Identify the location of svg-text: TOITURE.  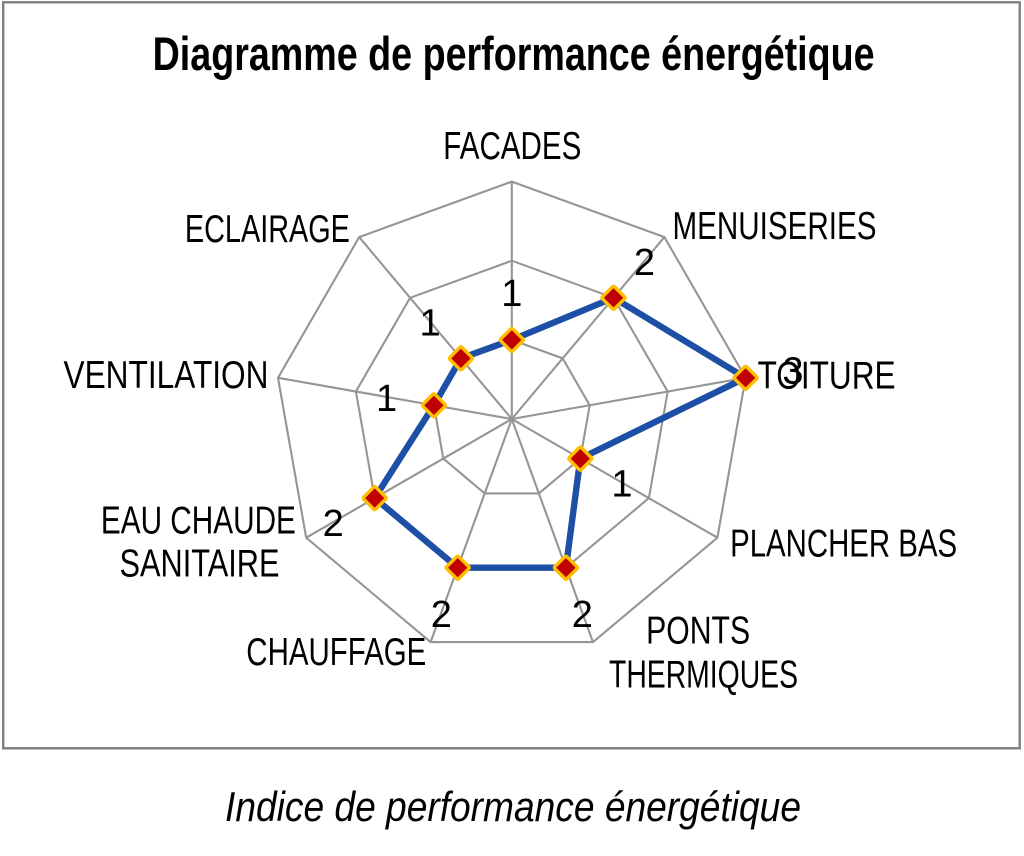
(827, 375).